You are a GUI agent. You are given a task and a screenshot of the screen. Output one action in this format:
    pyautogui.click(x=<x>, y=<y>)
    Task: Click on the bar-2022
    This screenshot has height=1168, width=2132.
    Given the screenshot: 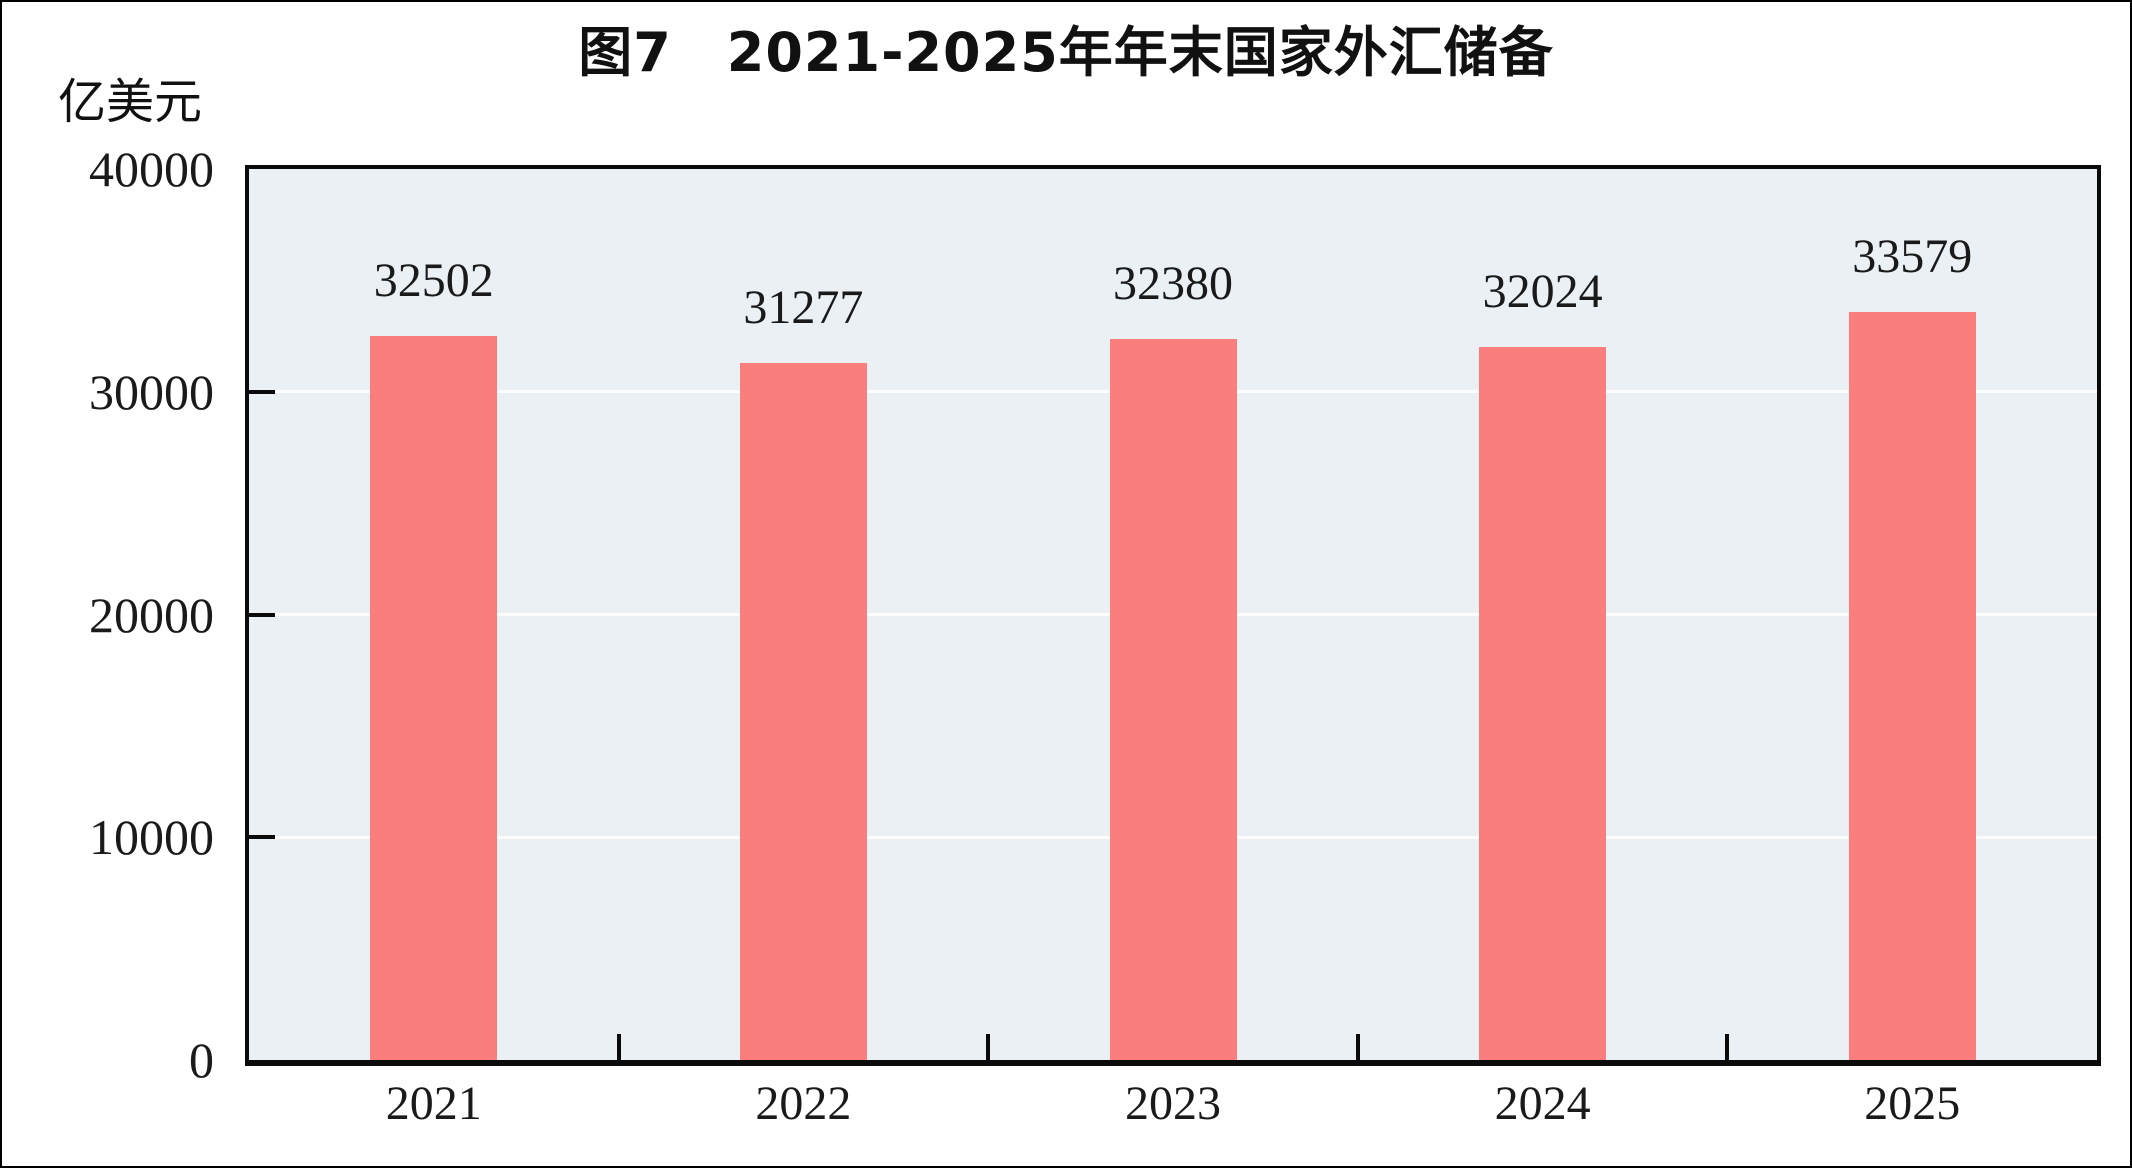 What is the action you would take?
    pyautogui.click(x=803, y=711)
    